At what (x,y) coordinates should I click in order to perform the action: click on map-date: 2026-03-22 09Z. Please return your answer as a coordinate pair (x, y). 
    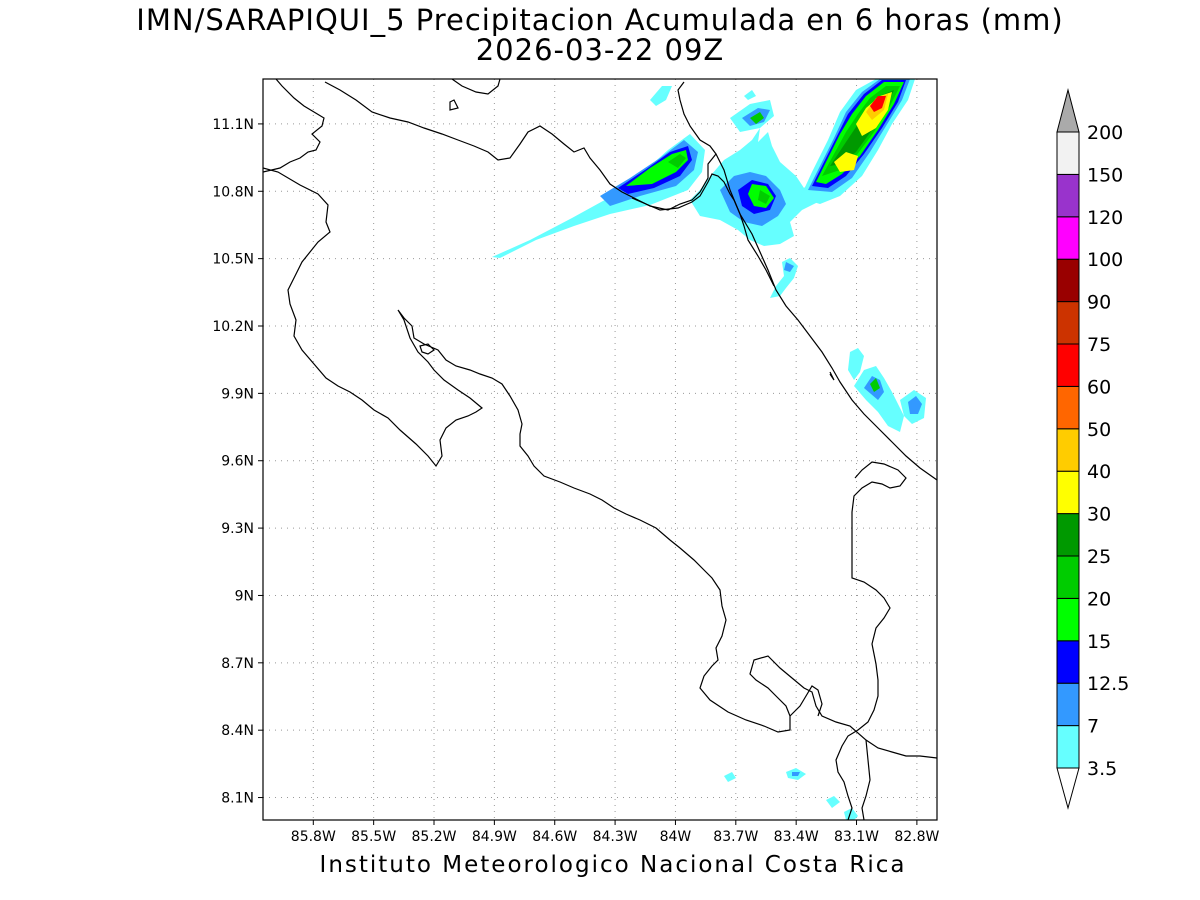
    Looking at the image, I should click on (600, 50).